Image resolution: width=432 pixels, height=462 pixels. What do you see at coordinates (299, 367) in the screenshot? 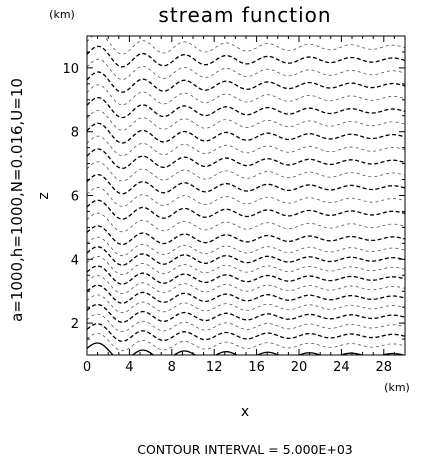
I see `x-tick-label: 20` at bounding box center [299, 367].